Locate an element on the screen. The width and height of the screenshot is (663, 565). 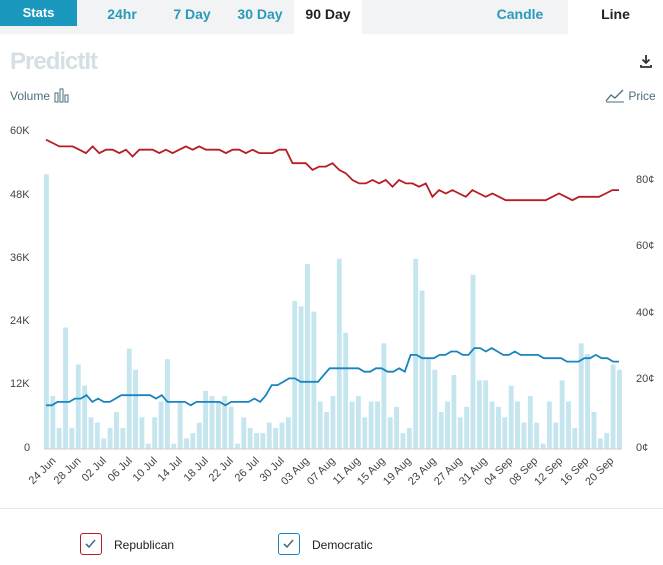
y-left-tick-48k: 48K is located at coordinates (20, 195).